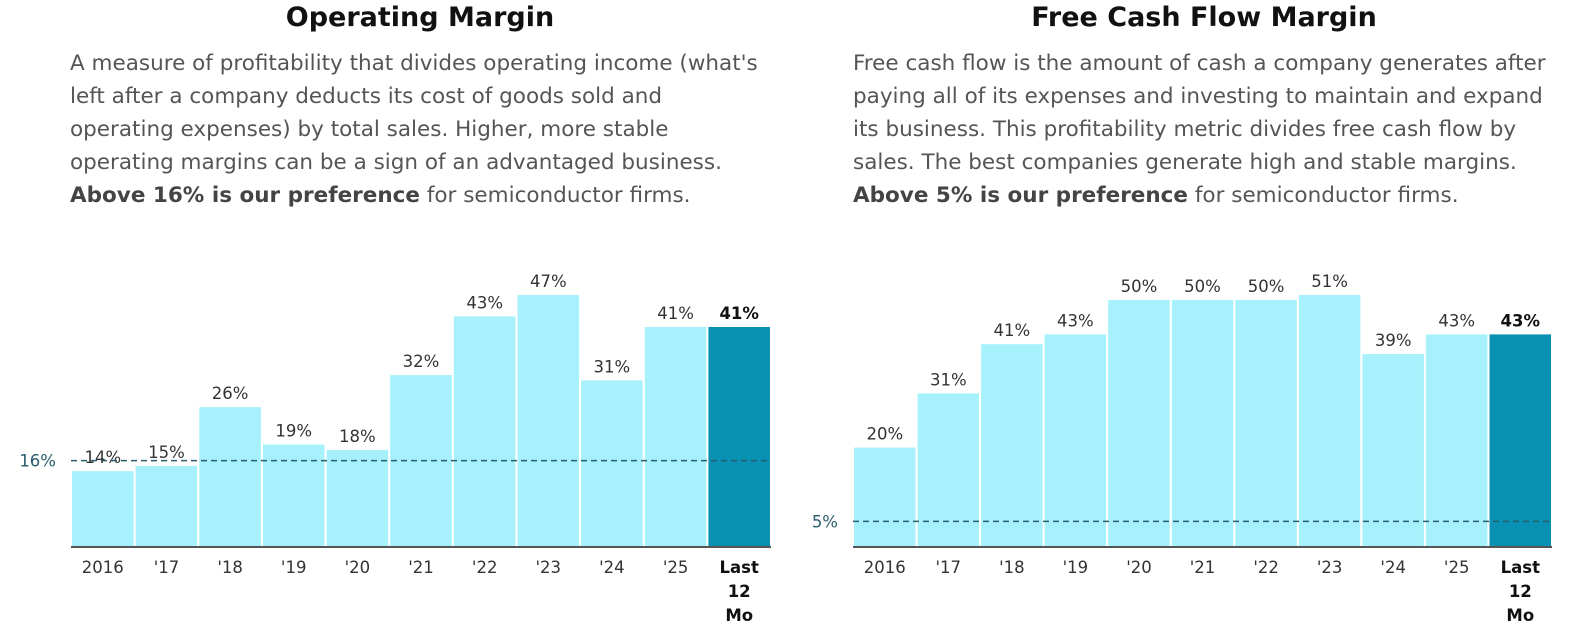 This screenshot has height=637, width=1582. Describe the element at coordinates (825, 521) in the screenshot. I see `fcf-margin-threshold-label: 5%` at that location.